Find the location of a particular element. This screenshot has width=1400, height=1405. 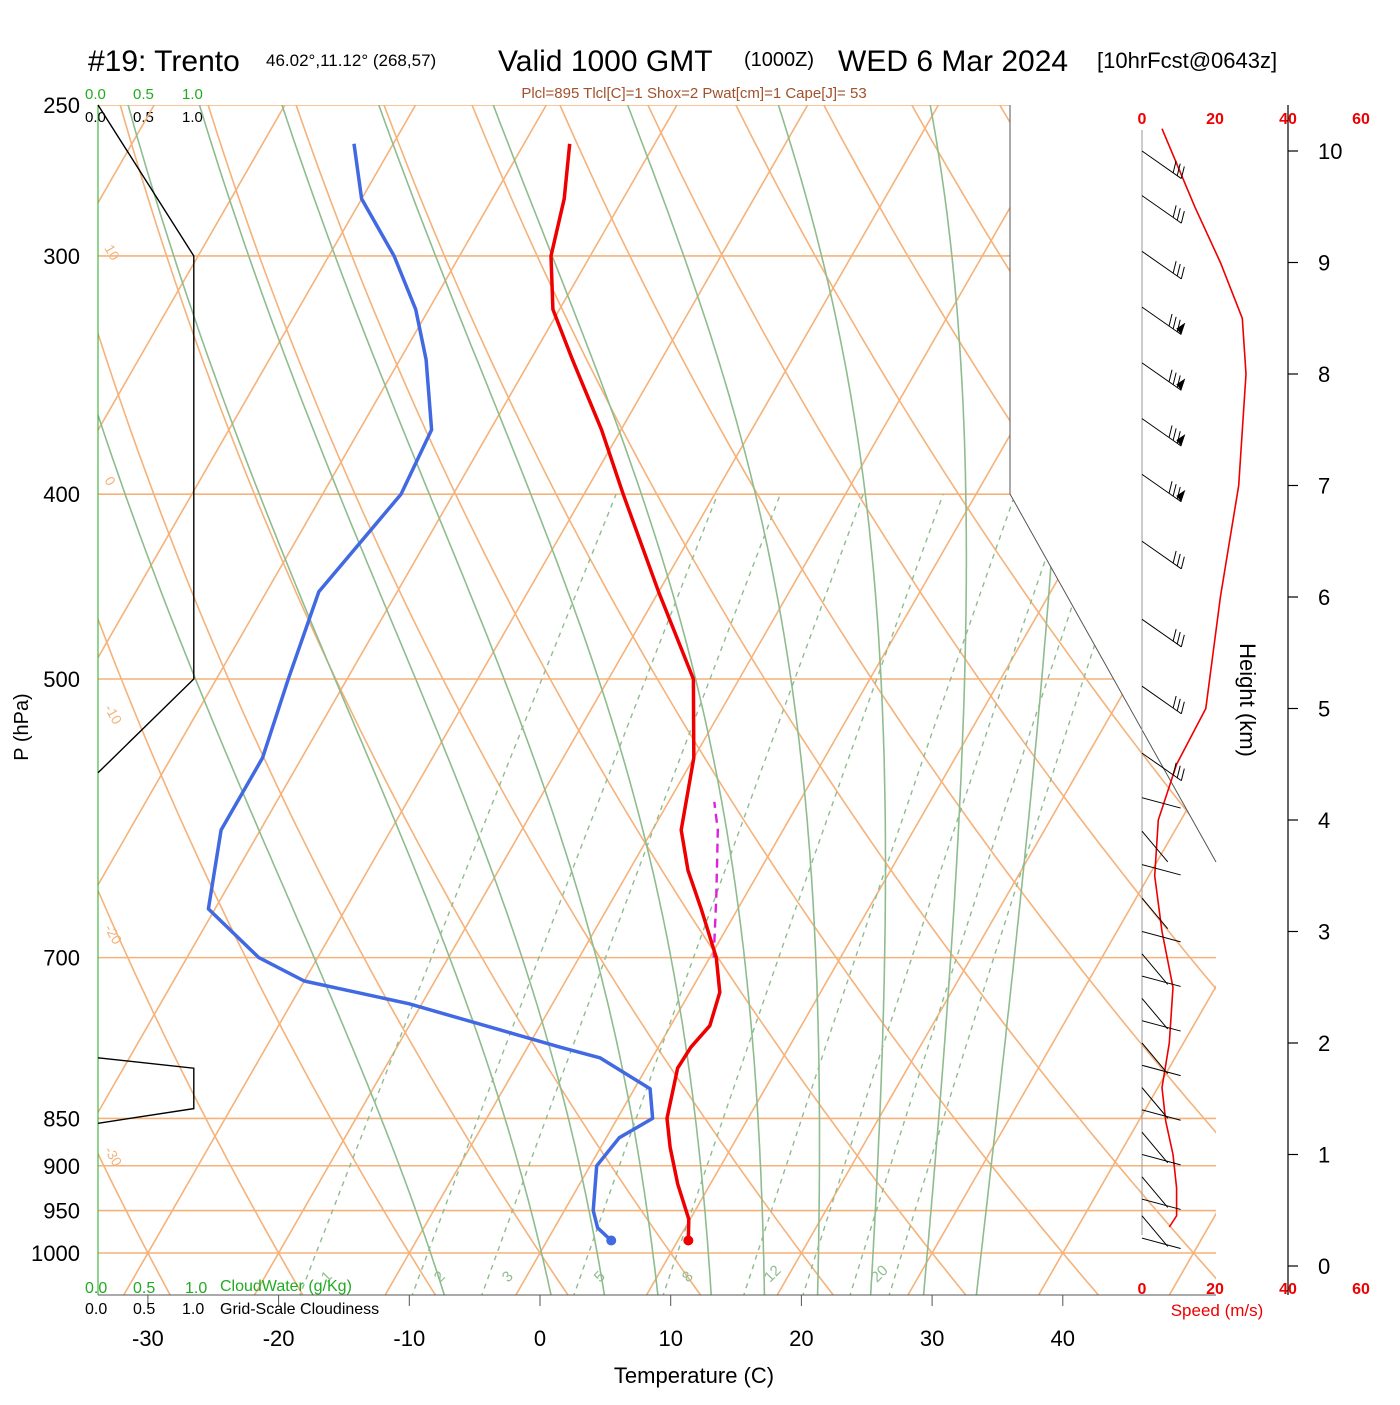

height-tick-label: 6 is located at coordinates (1324, 597).